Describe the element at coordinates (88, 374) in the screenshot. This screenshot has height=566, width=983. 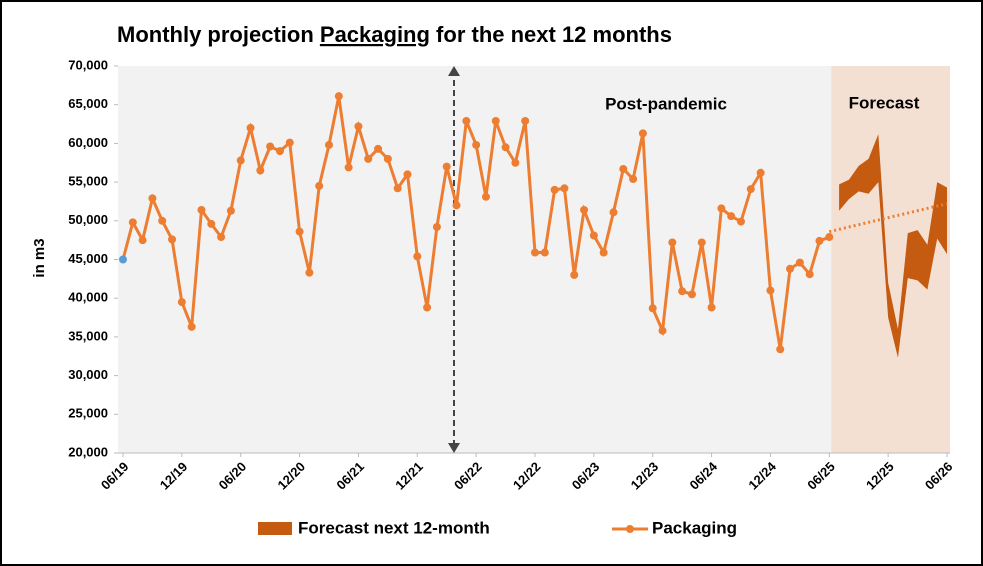
I see `y-tick-label: 30,000` at that location.